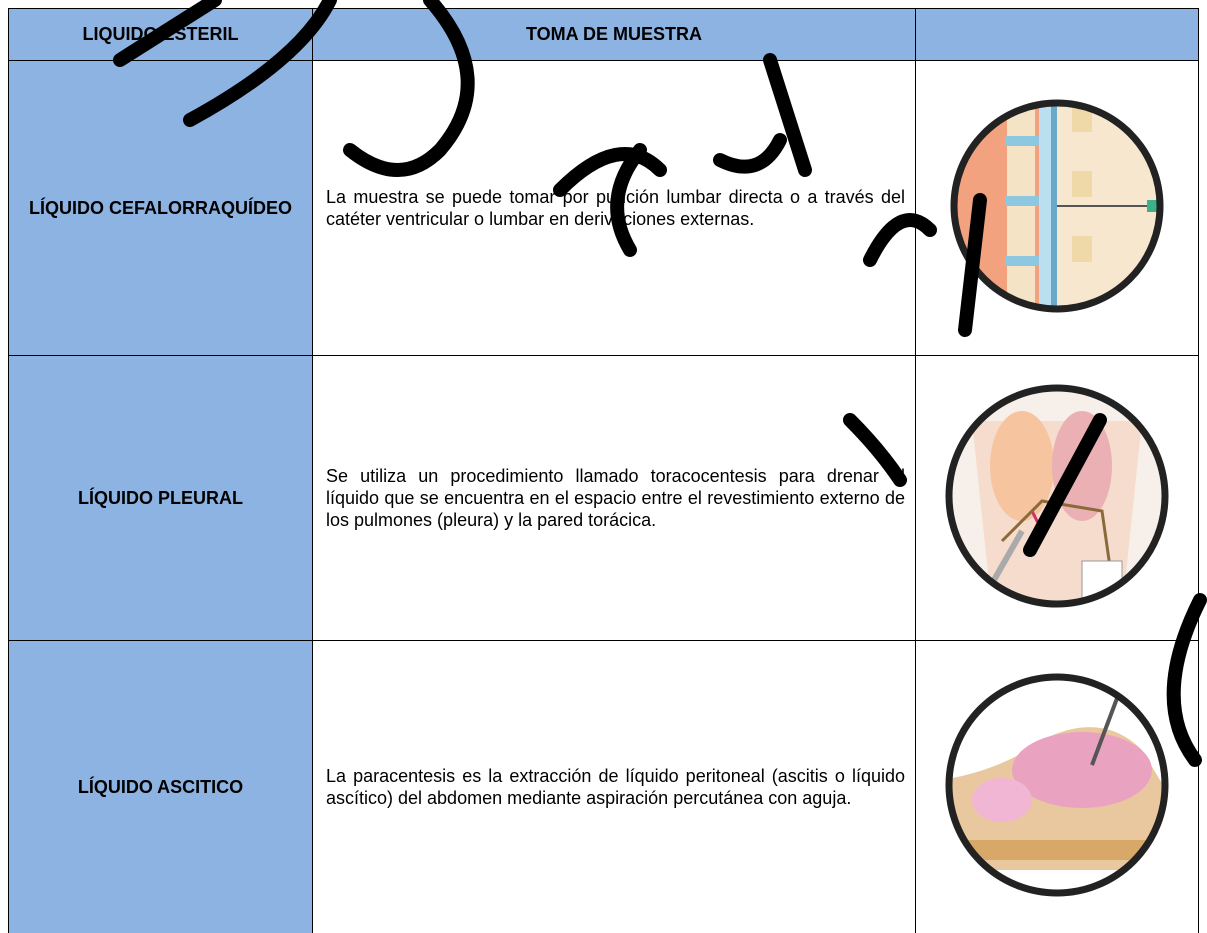 This screenshot has width=1207, height=933. Describe the element at coordinates (1057, 34) in the screenshot. I see `header-cell` at that location.